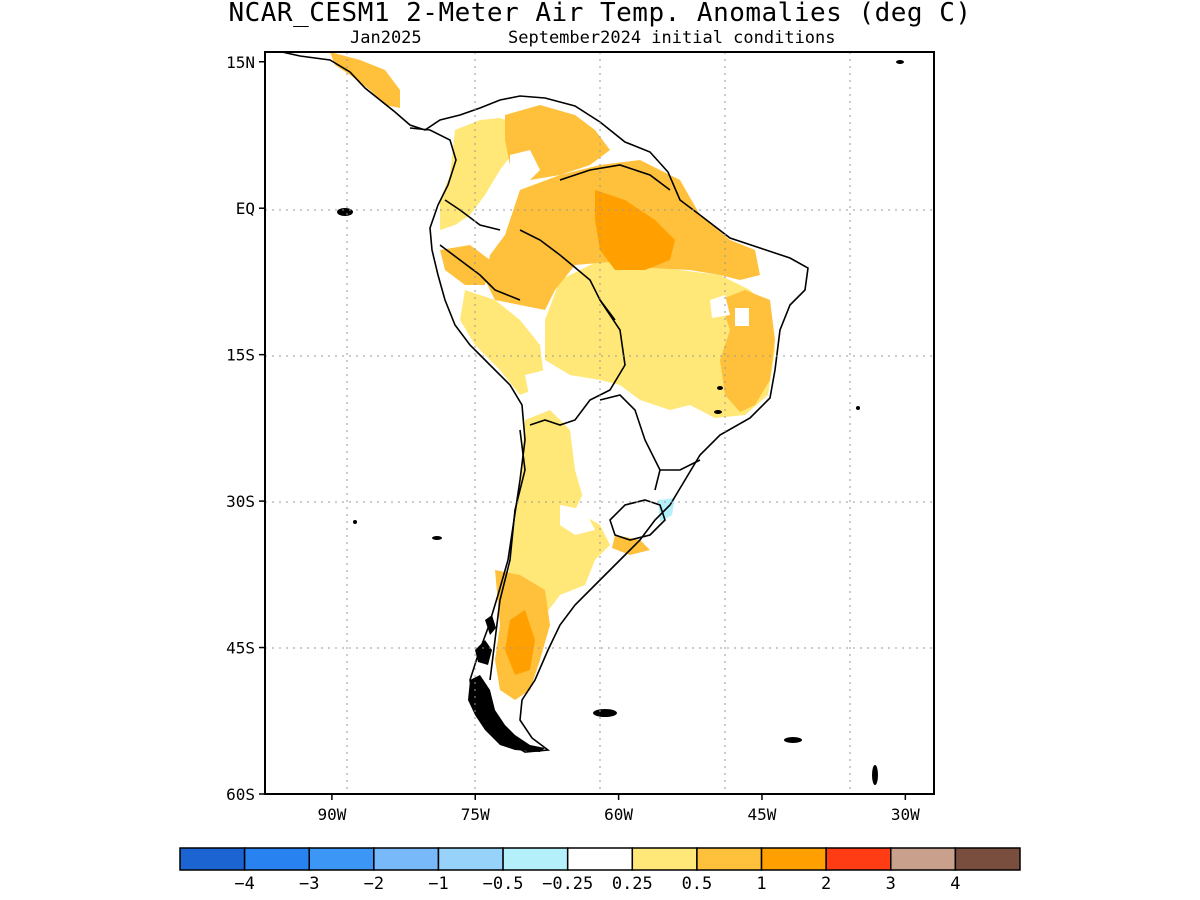 Image resolution: width=1200 pixels, height=900 pixels. Describe the element at coordinates (475, 814) in the screenshot. I see `lon-tick-label: 75W` at that location.